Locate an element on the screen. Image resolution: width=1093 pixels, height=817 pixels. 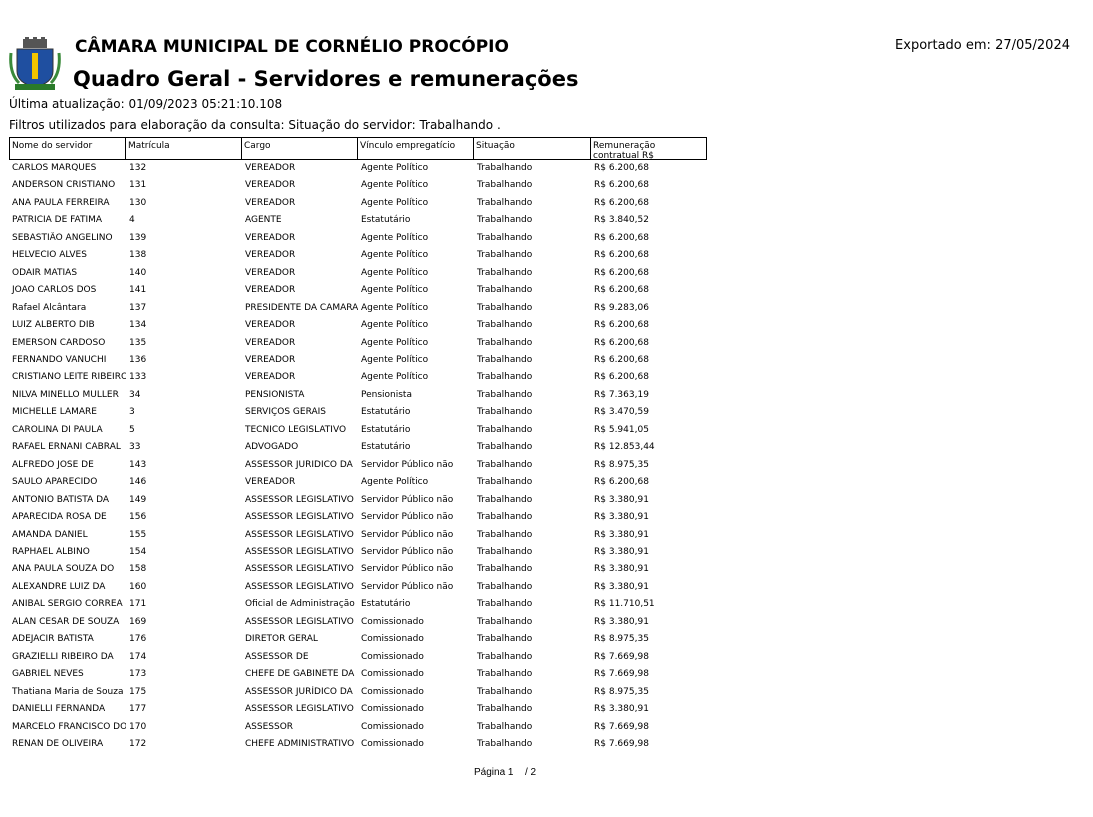
table-cell: NILVA MINELLO MULLER is located at coordinates (65, 394).